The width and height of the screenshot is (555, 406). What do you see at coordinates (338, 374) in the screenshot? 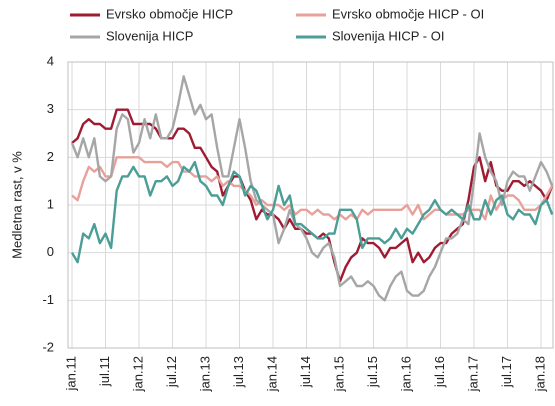
I see `x-tick-label: jan.15` at bounding box center [338, 374].